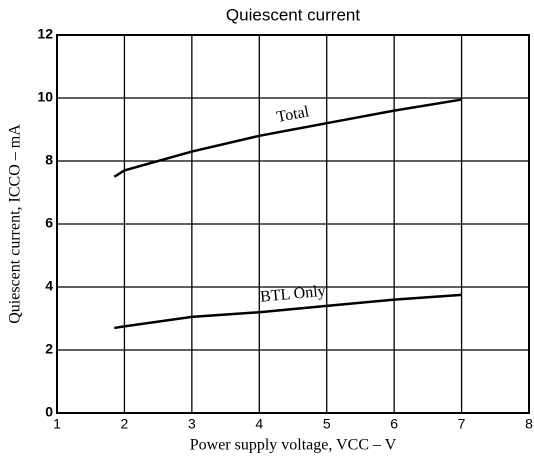  Describe the element at coordinates (293, 114) in the screenshot. I see `series-label: Total` at that location.